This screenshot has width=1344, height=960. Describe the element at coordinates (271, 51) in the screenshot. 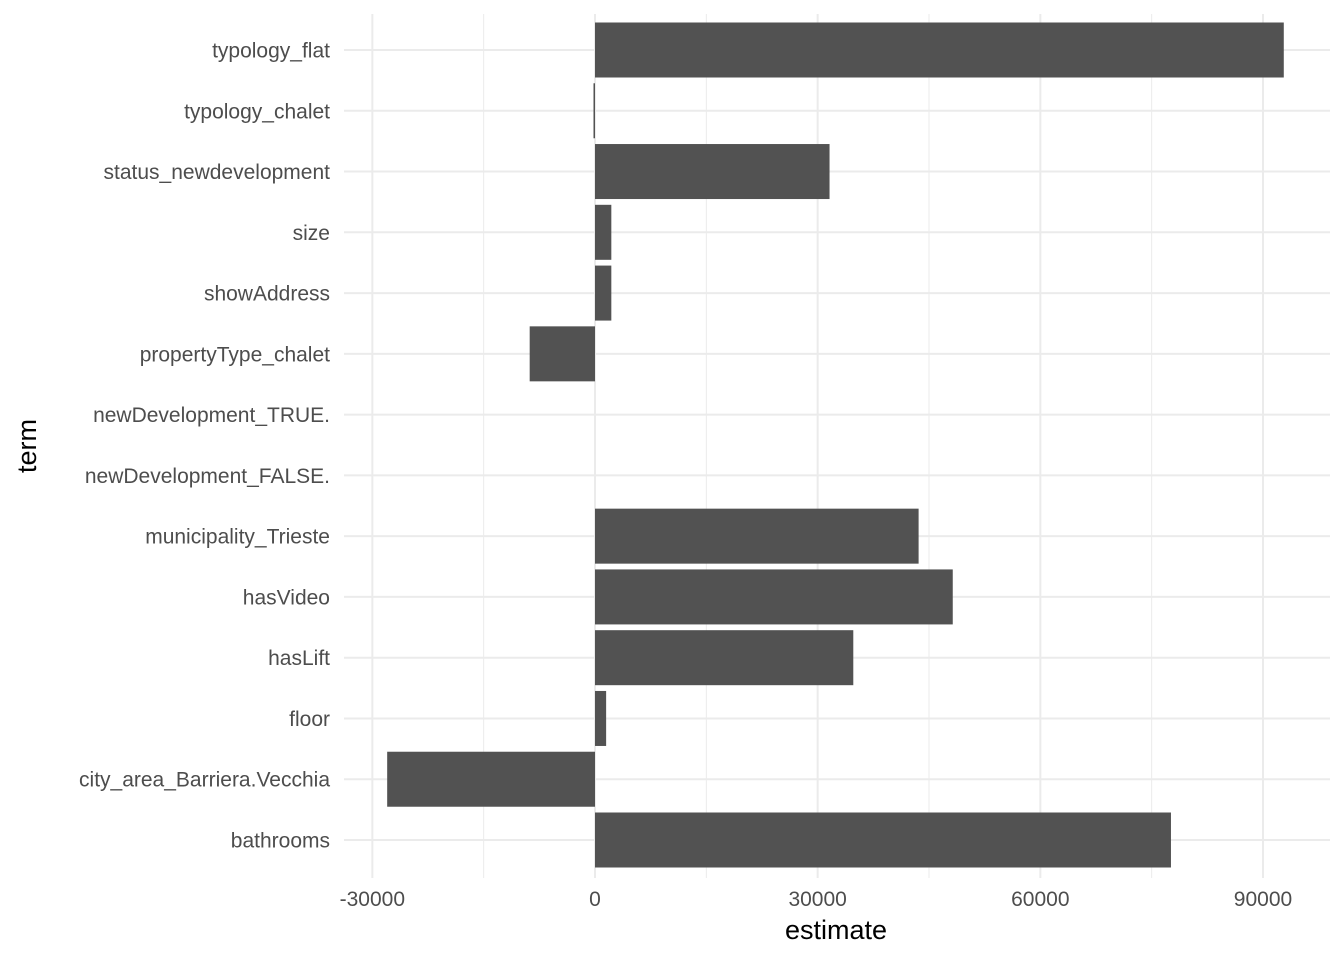

I see `y-tick-label: typology_flat` at that location.